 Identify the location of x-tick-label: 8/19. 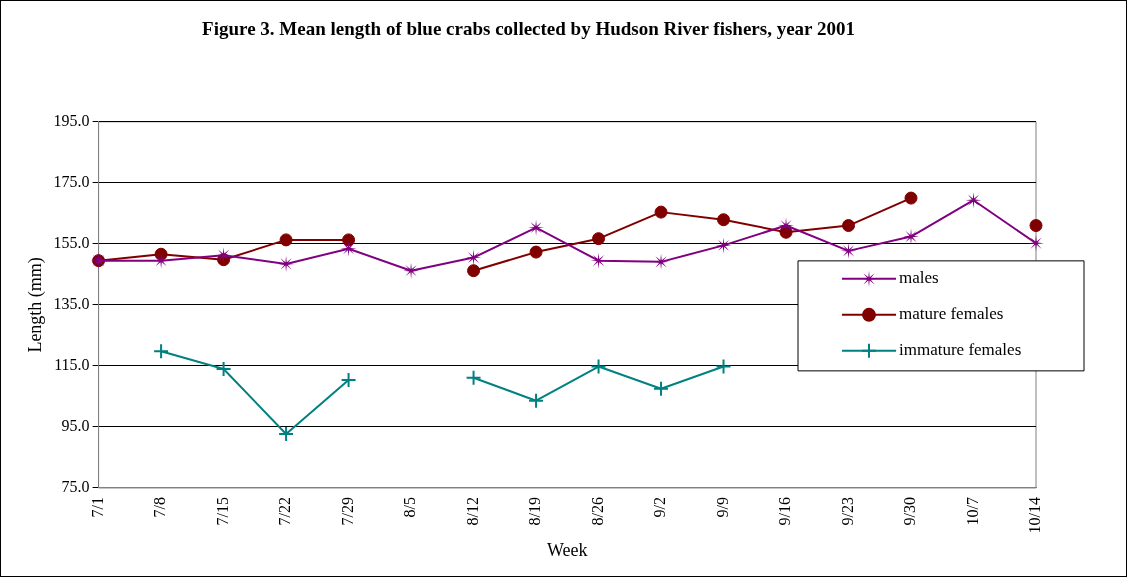
(535, 511).